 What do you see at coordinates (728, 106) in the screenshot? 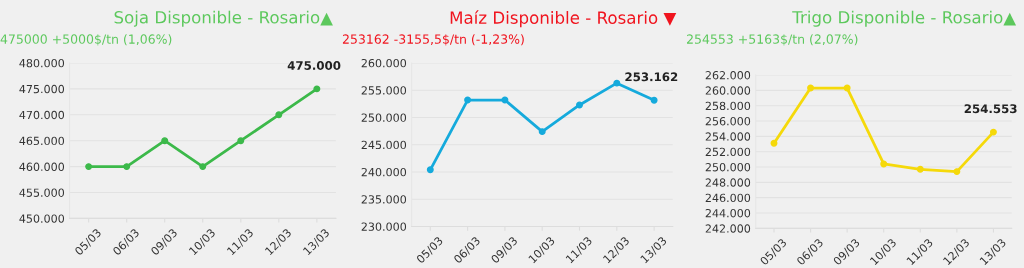
I see `y-tick-label: 258.000` at bounding box center [728, 106].